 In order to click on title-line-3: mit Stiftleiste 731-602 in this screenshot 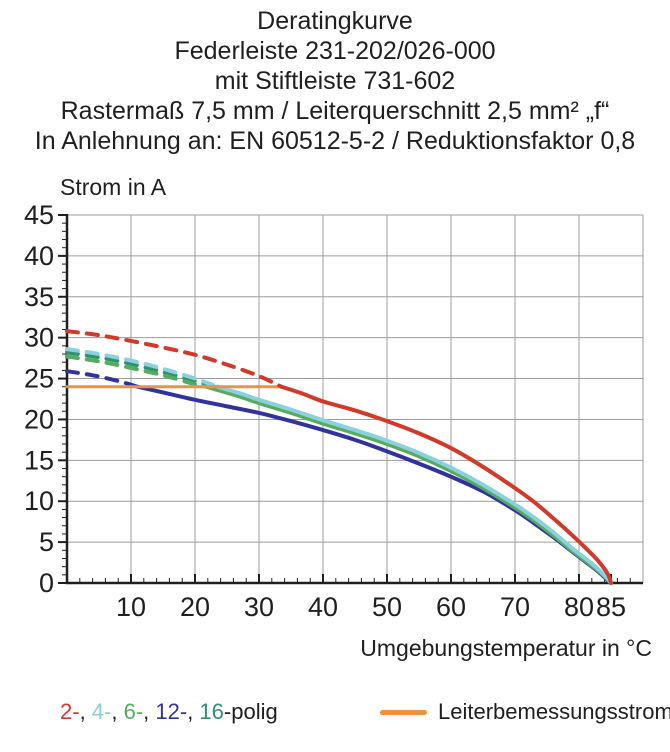, I will do `click(335, 81)`.